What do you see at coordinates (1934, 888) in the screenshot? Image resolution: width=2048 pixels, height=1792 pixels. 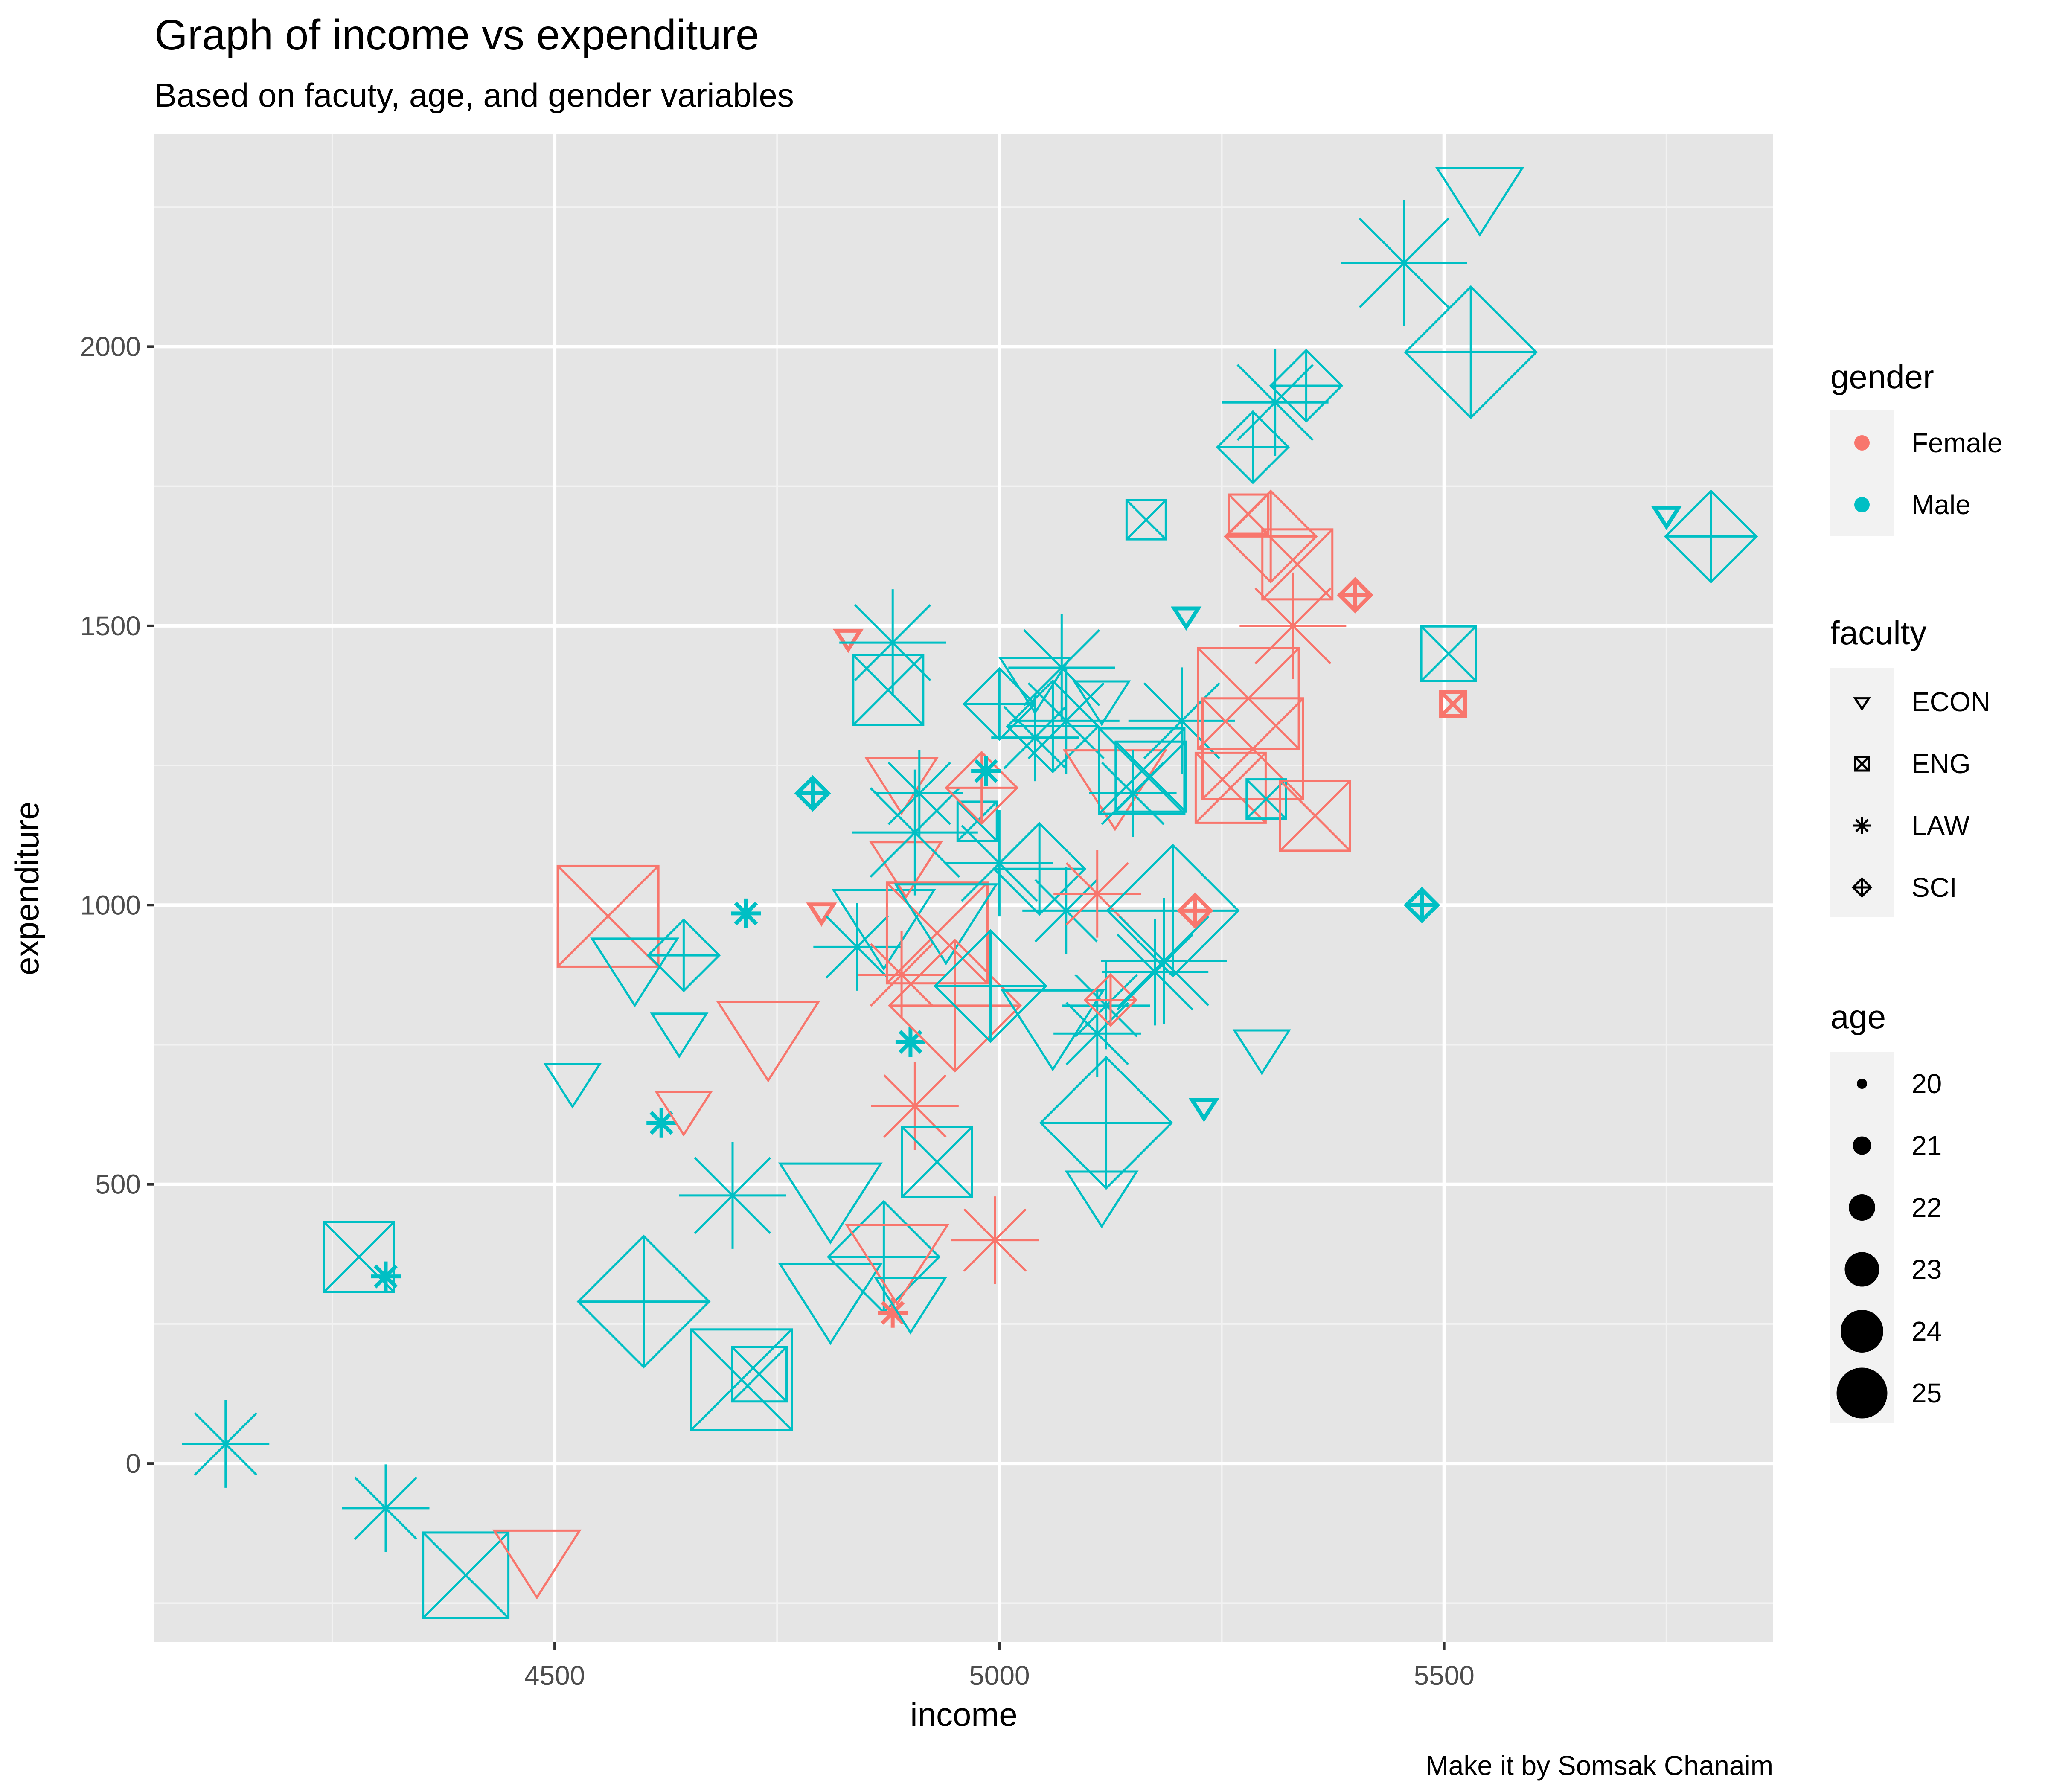 I see `legend-label-sci: SCI` at bounding box center [1934, 888].